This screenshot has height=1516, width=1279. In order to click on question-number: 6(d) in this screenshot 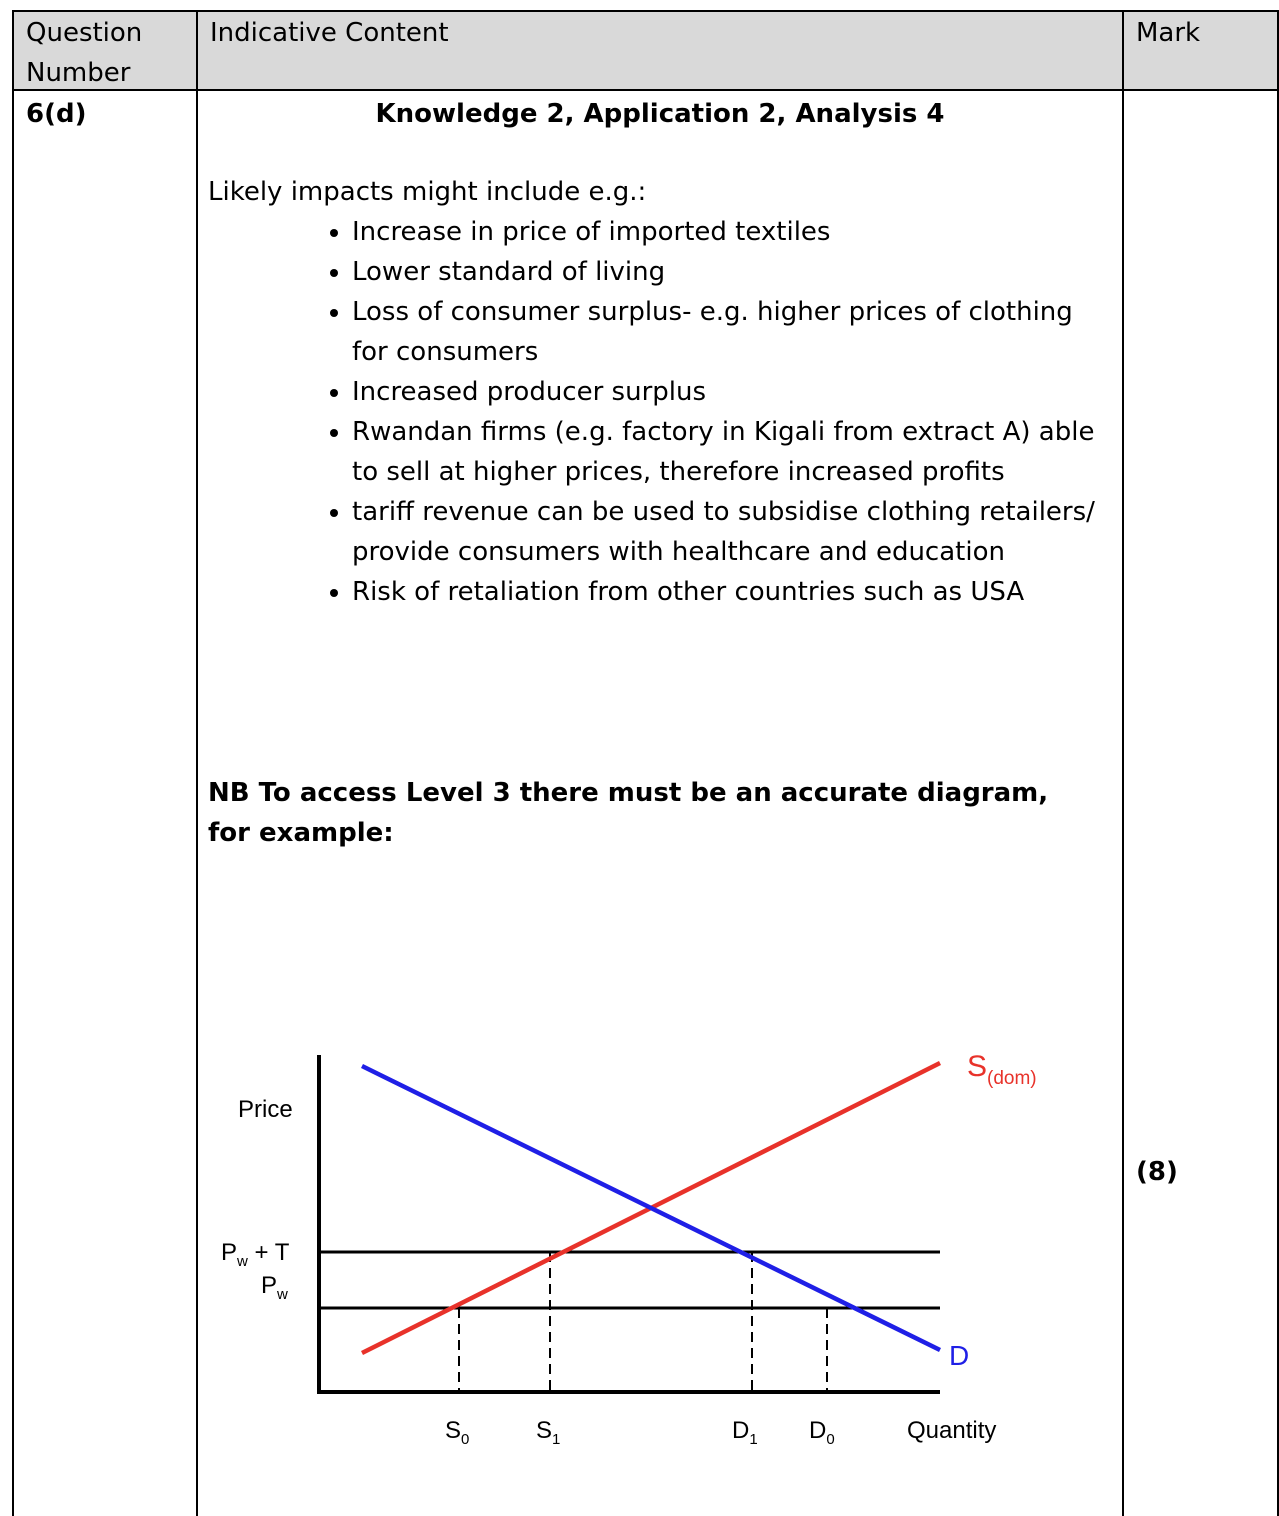, I will do `click(56, 114)`.